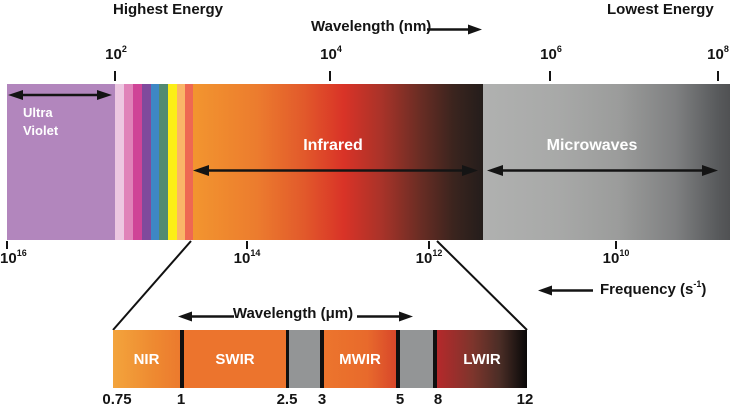 This screenshot has height=415, width=730. I want to click on frequency-tick-1e14, so click(247, 245).